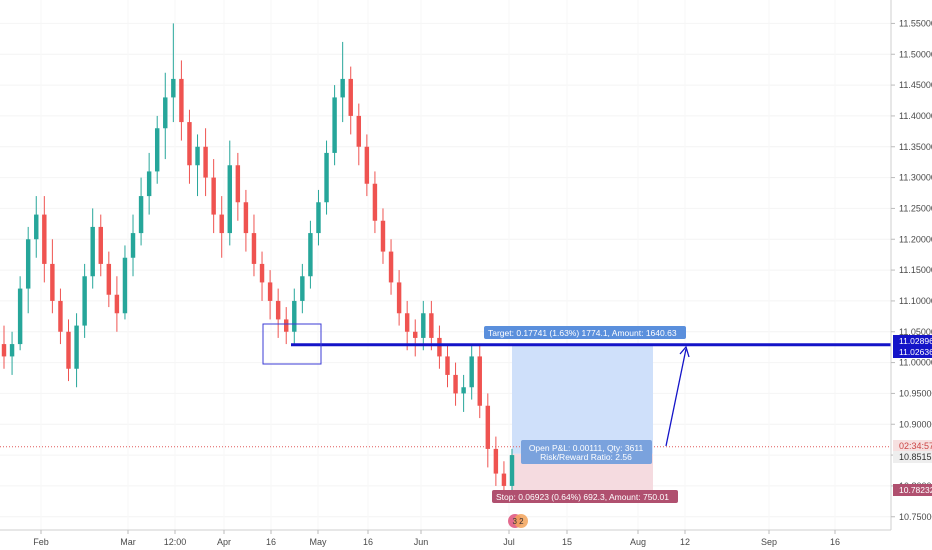  Describe the element at coordinates (318, 542) in the screenshot. I see `x-tick-label: May` at that location.